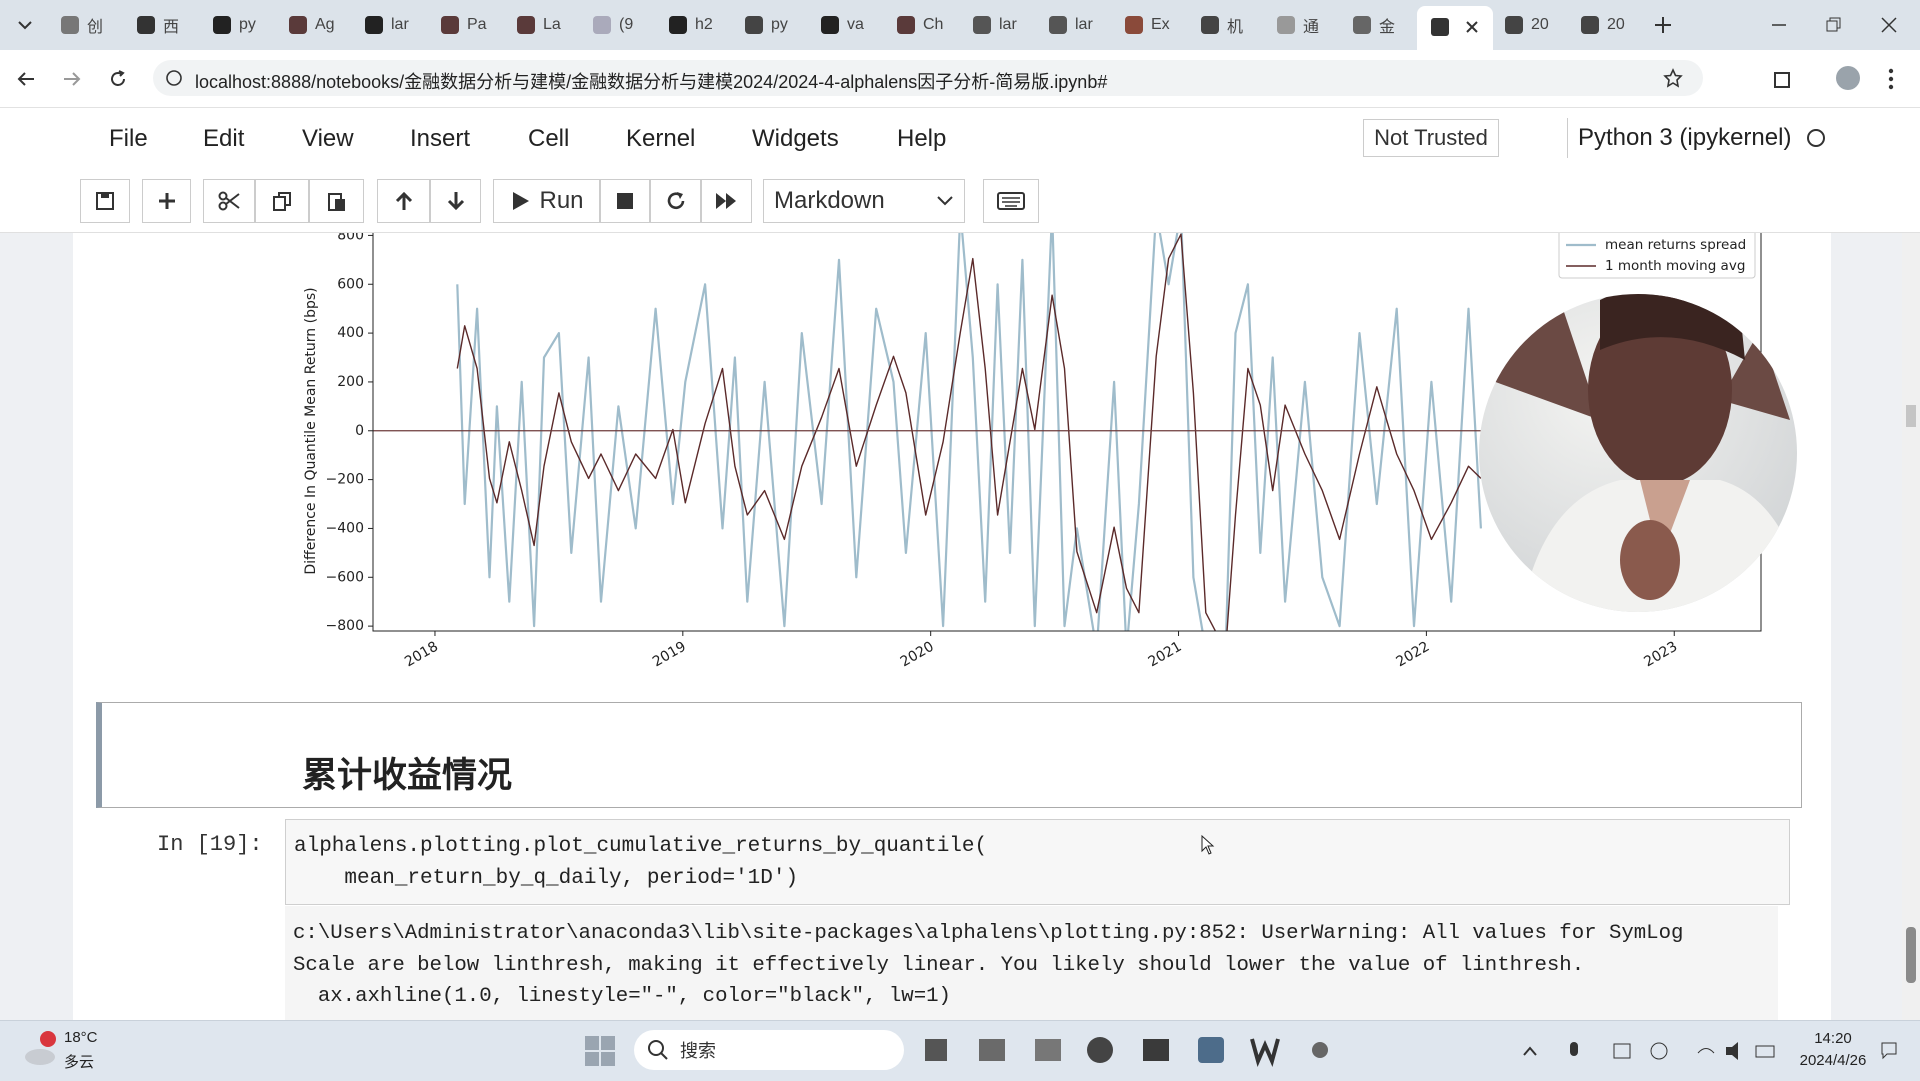 The width and height of the screenshot is (1920, 1081). Describe the element at coordinates (693, 25) in the screenshot. I see `tab: h2` at that location.